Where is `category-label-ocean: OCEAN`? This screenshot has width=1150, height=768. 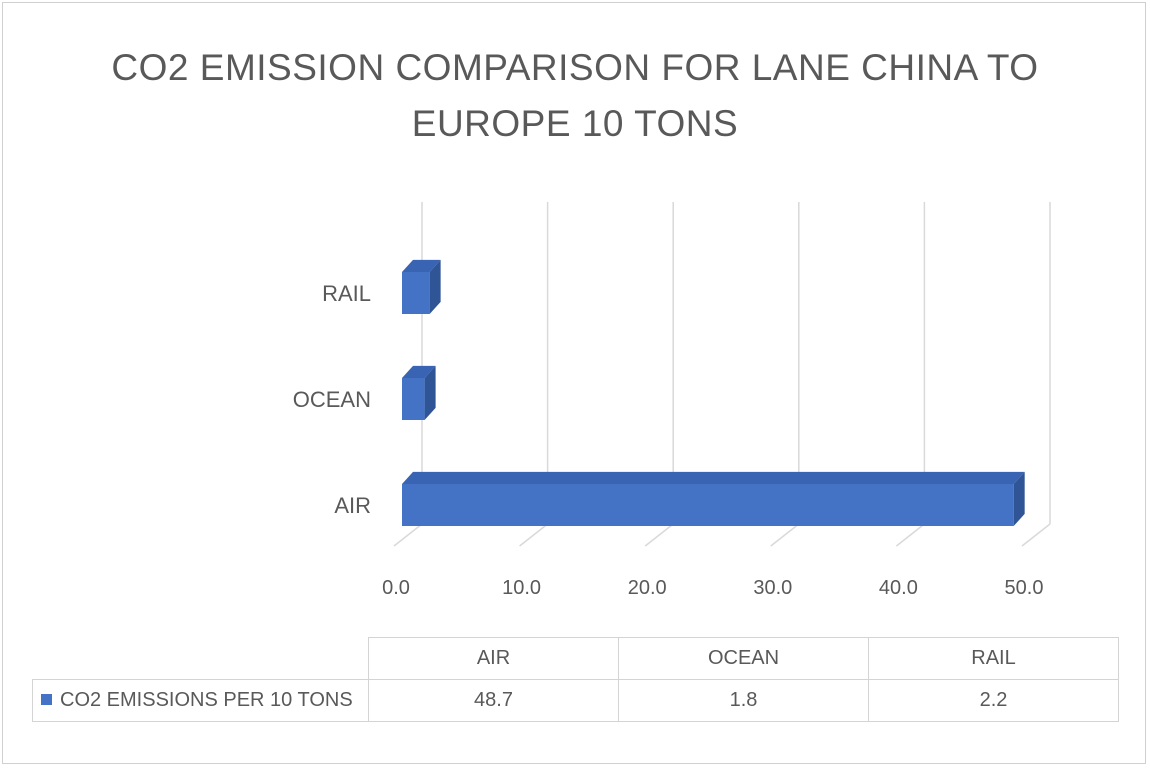
category-label-ocean: OCEAN is located at coordinates (332, 399).